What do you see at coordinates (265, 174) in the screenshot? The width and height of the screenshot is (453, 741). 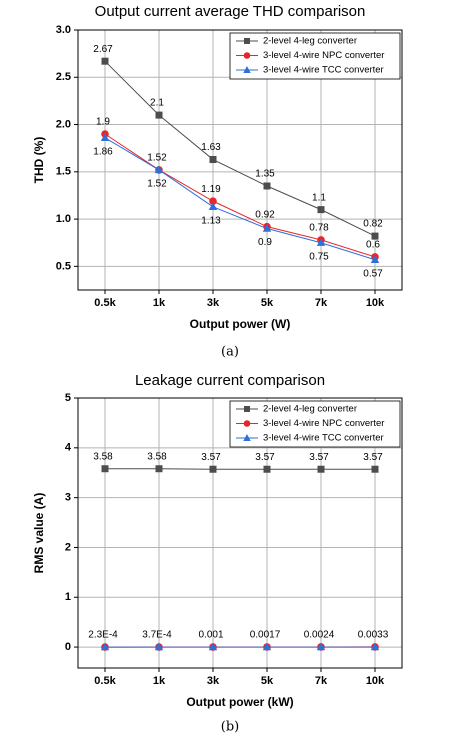 I see `data-label: 1.35` at bounding box center [265, 174].